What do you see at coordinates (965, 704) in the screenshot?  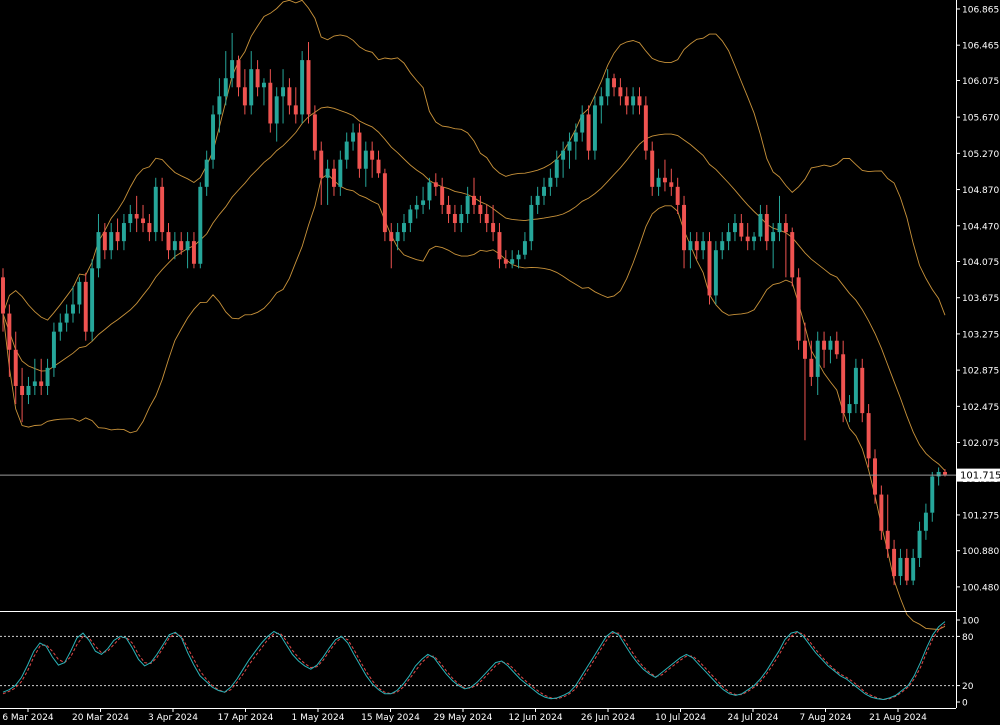 I see `oscillator-tick-label: 0` at bounding box center [965, 704].